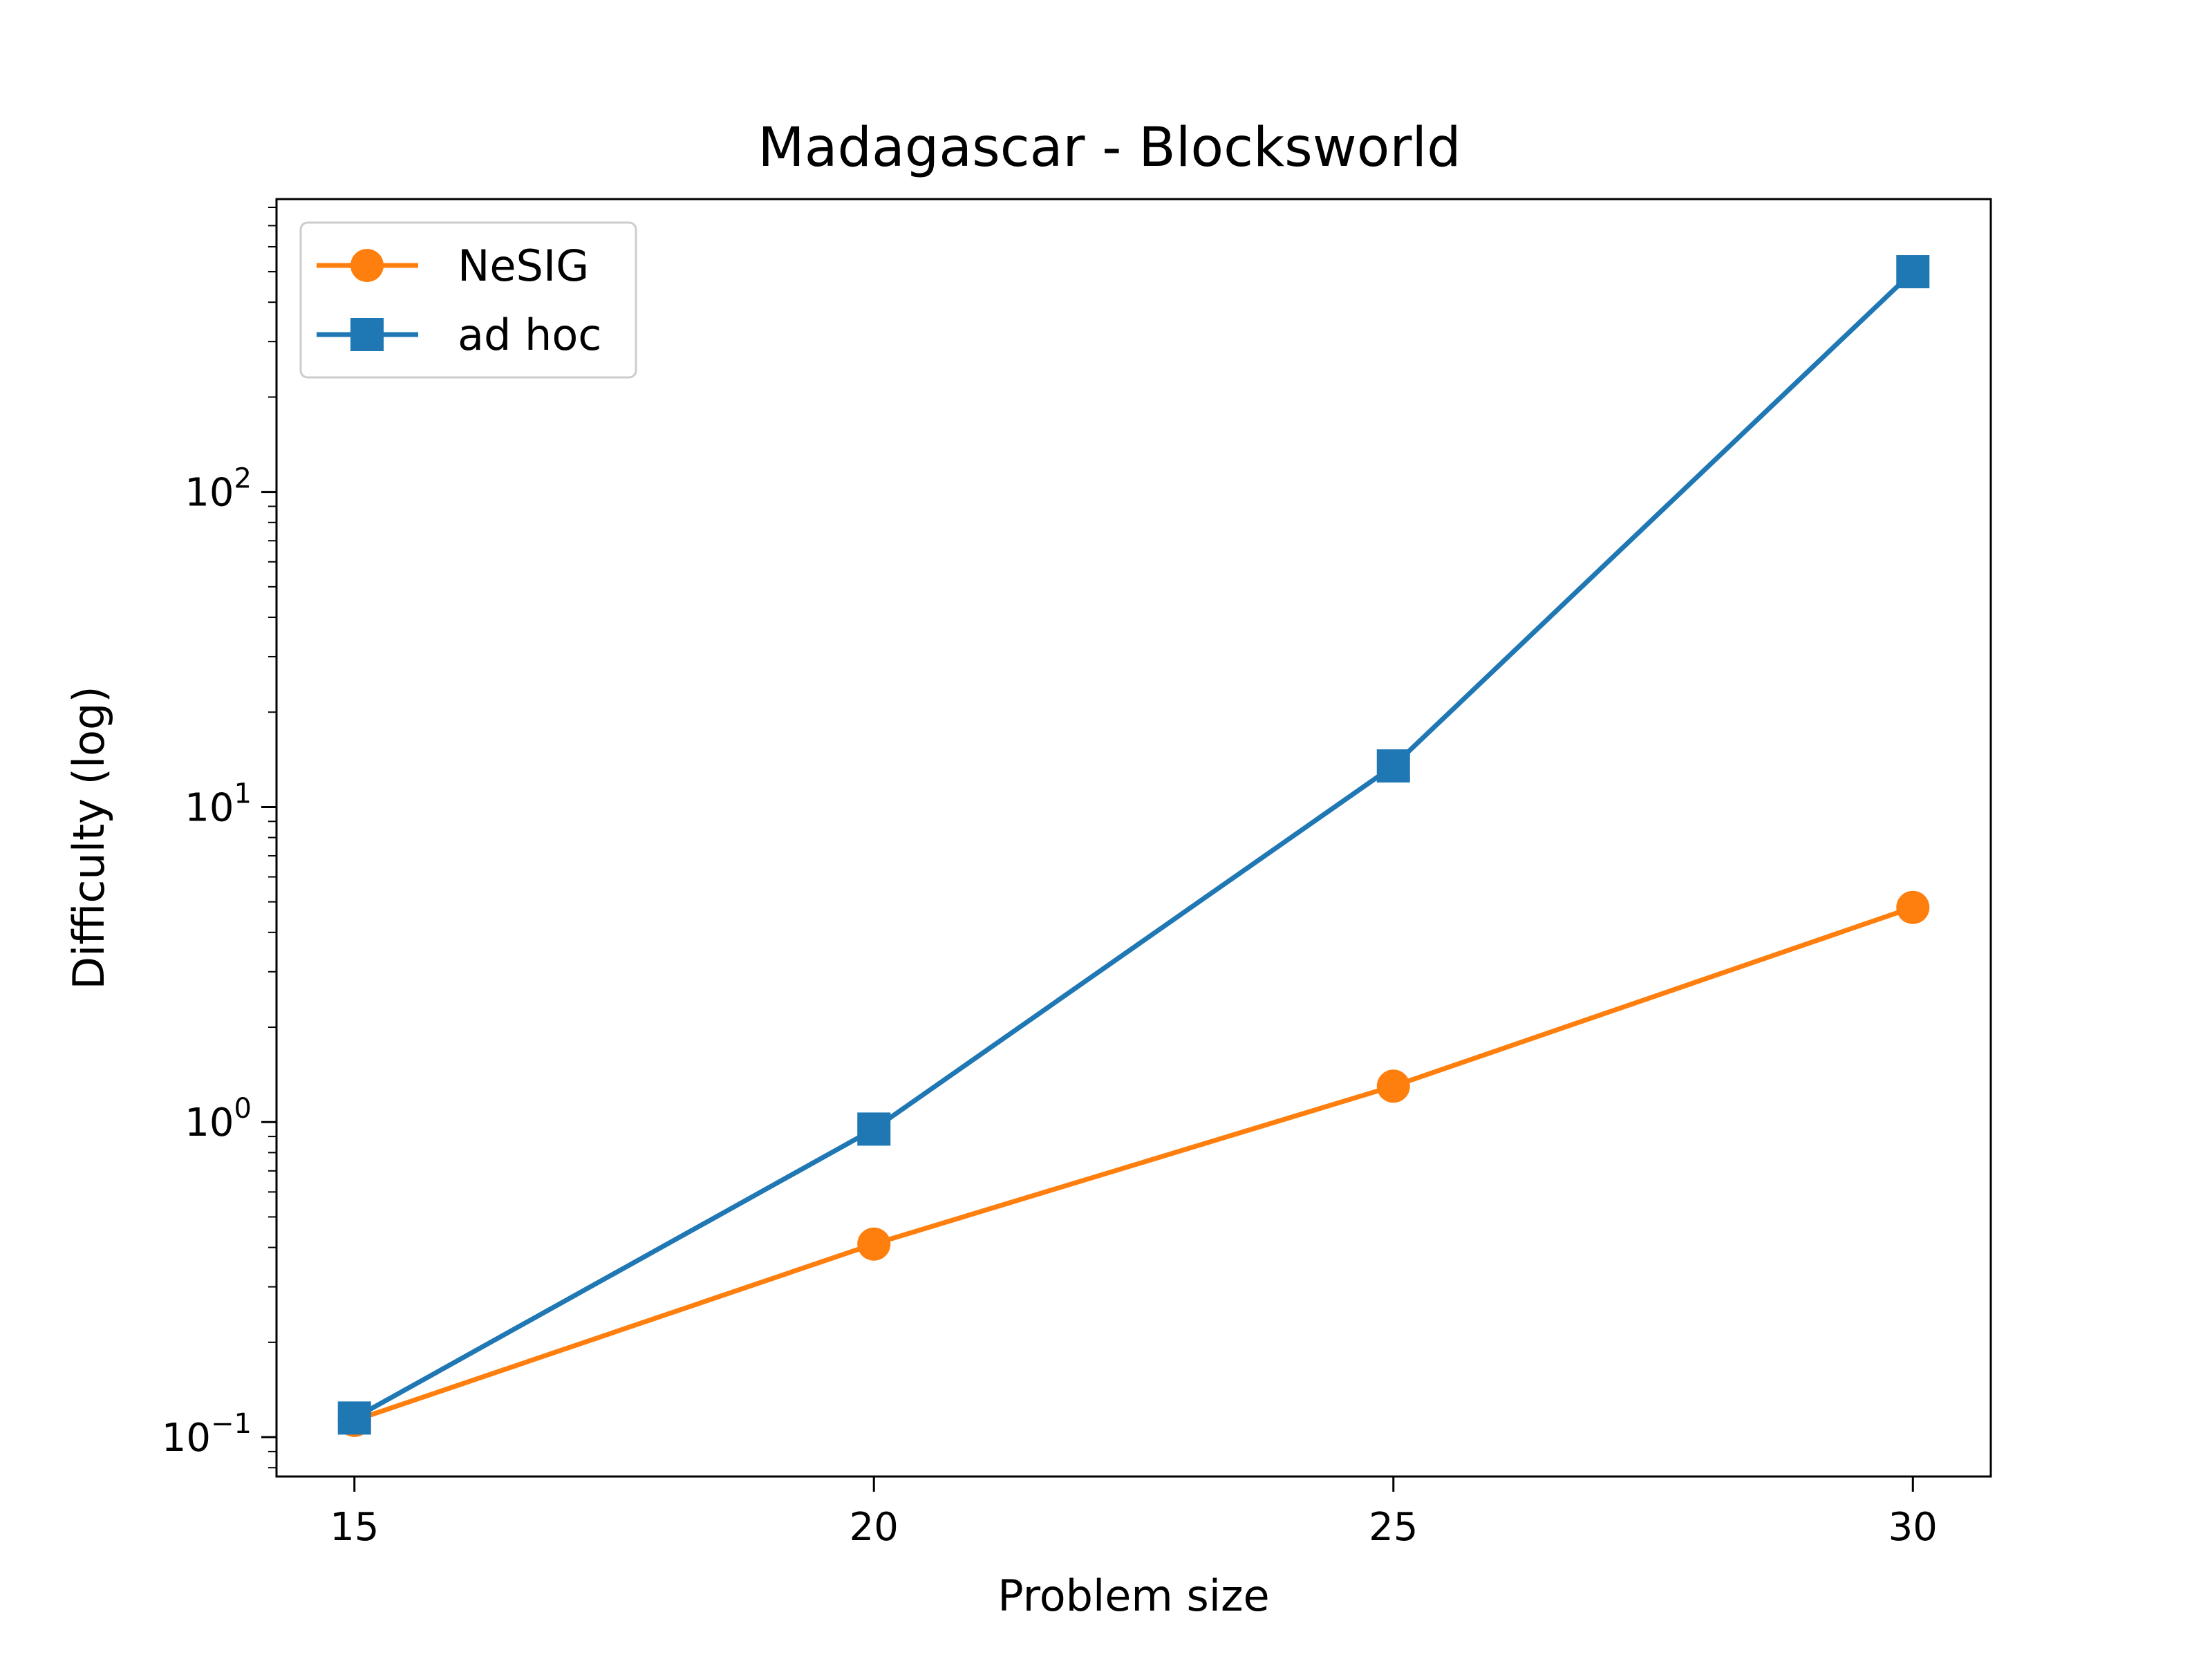 This screenshot has width=2212, height=1659. I want to click on y-tick-label: 10², so click(218, 489).